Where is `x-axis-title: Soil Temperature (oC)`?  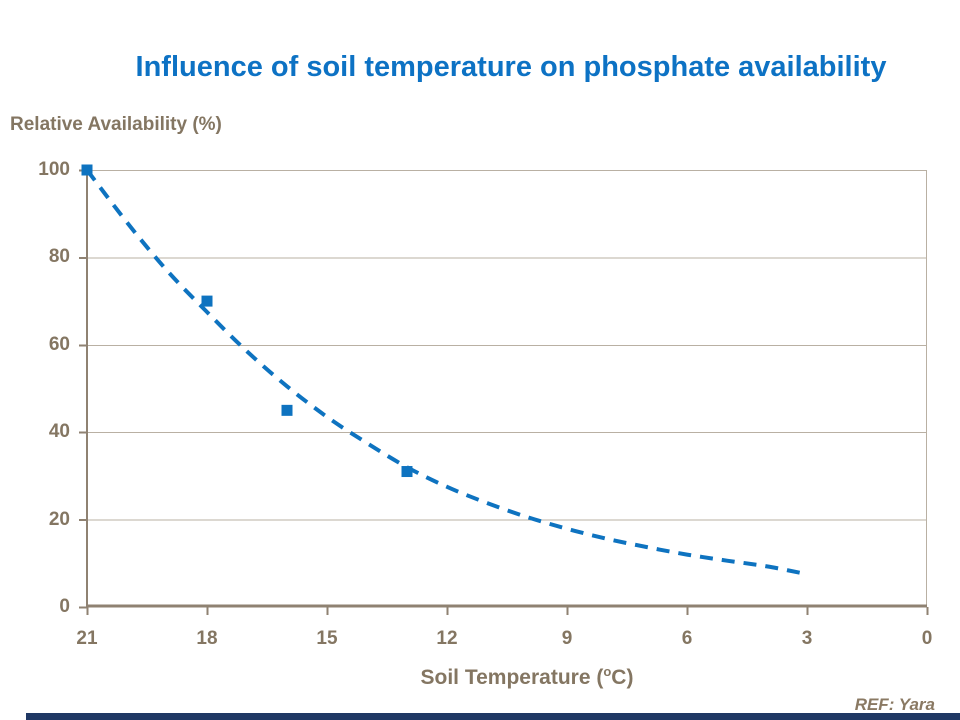 x-axis-title: Soil Temperature (oC) is located at coordinates (480, 677).